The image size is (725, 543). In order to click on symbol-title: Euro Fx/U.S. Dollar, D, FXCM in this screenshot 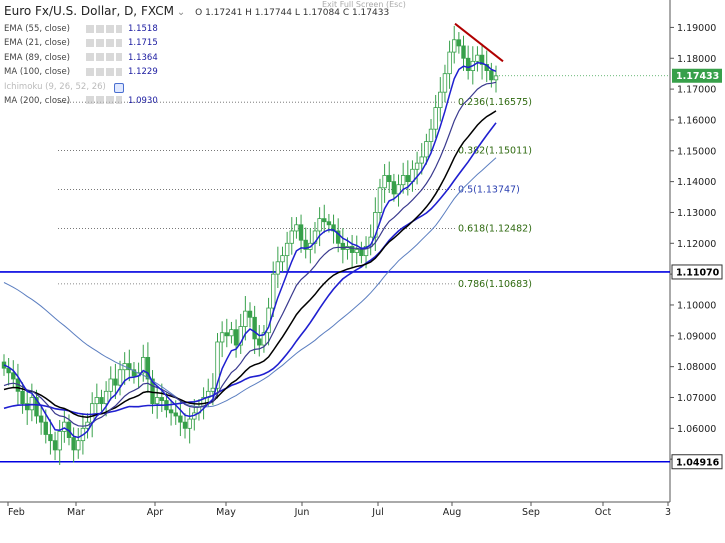, I will do `click(89, 11)`.